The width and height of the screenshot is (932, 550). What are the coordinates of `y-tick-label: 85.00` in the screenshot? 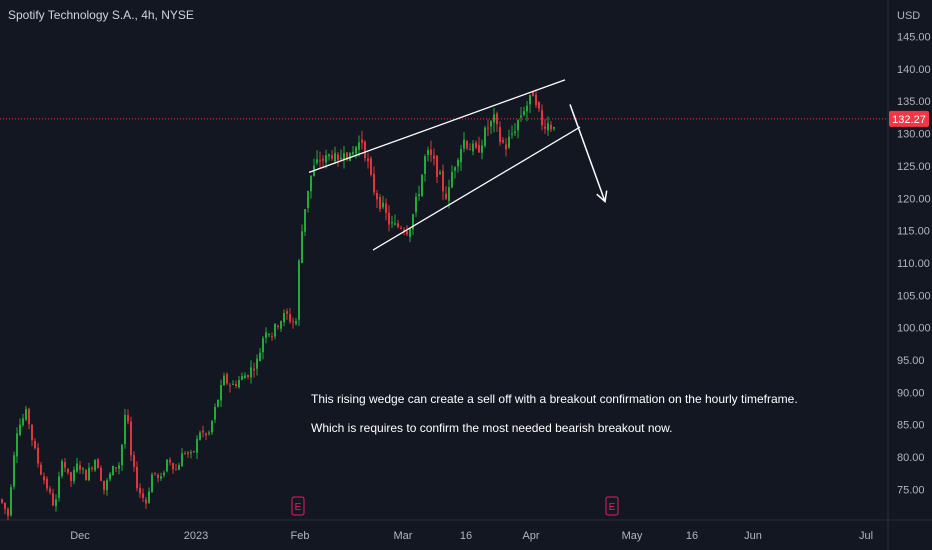 It's located at (911, 426).